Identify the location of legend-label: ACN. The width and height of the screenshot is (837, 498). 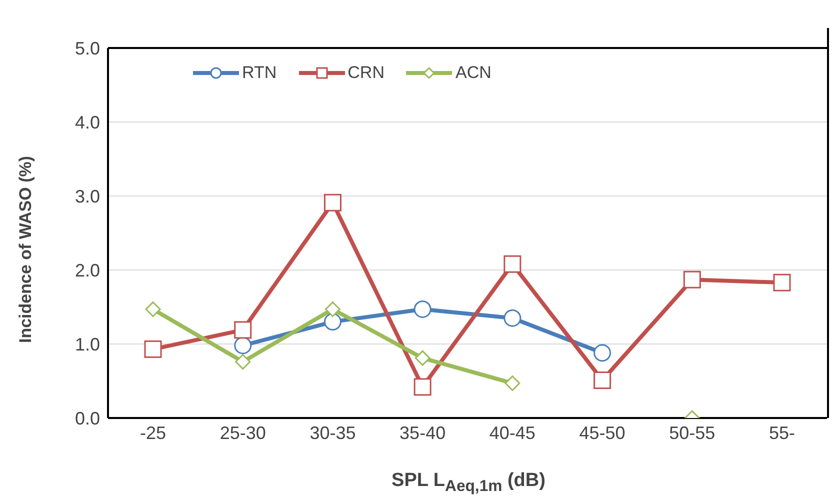
(473, 73).